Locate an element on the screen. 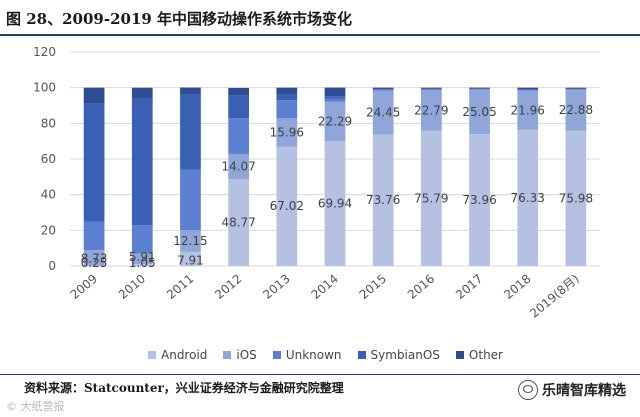 The image size is (640, 417). y-tick-label: 120 is located at coordinates (44, 52).